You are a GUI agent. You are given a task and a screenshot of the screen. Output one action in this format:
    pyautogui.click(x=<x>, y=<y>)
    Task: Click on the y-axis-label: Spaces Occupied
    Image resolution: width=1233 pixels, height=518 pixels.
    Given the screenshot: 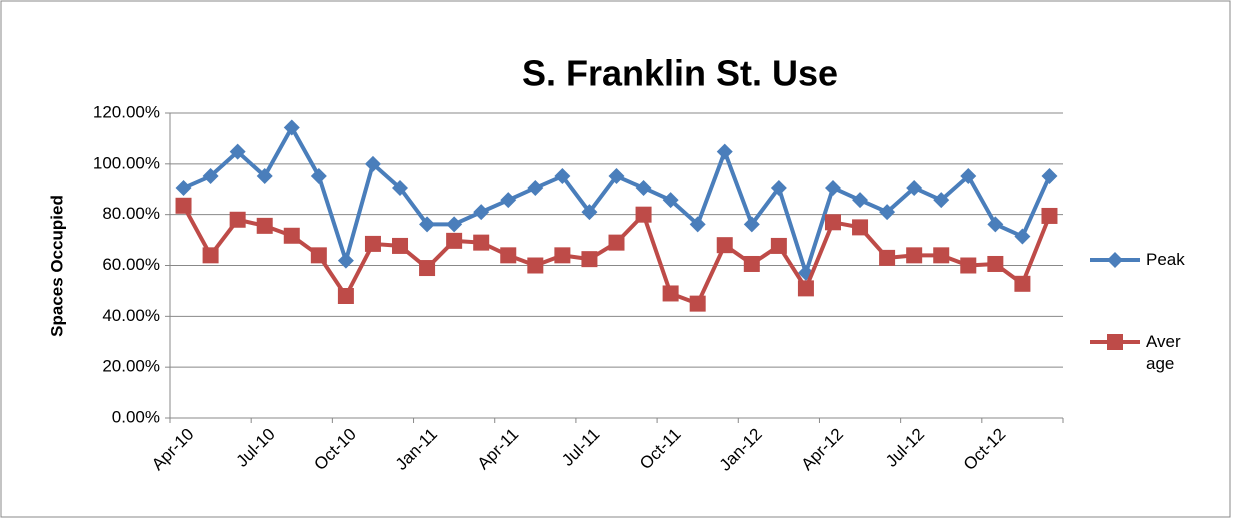 What is the action you would take?
    pyautogui.click(x=56, y=266)
    